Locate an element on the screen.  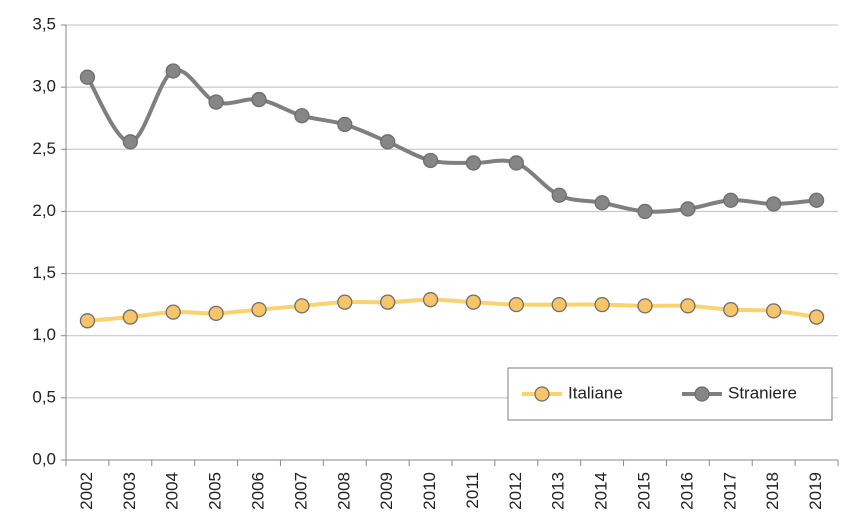
x-tick-label: 2002 is located at coordinates (86, 491).